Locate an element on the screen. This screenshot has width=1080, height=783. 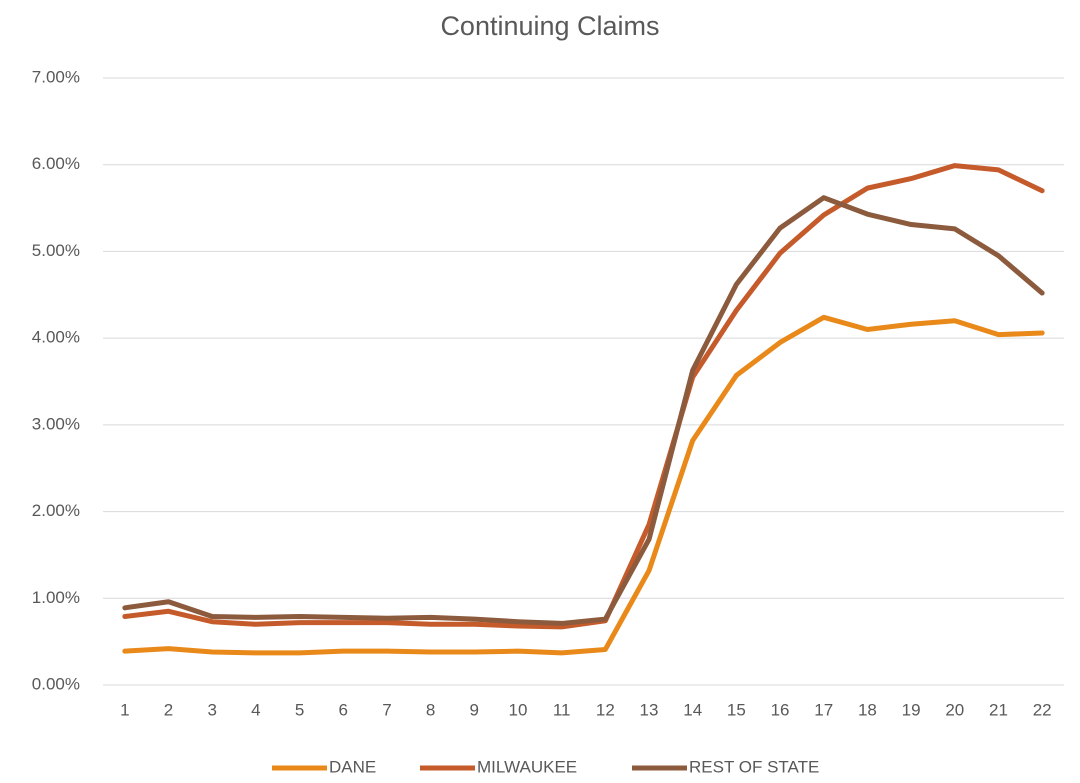
x-tick-label: 6 is located at coordinates (343, 709).